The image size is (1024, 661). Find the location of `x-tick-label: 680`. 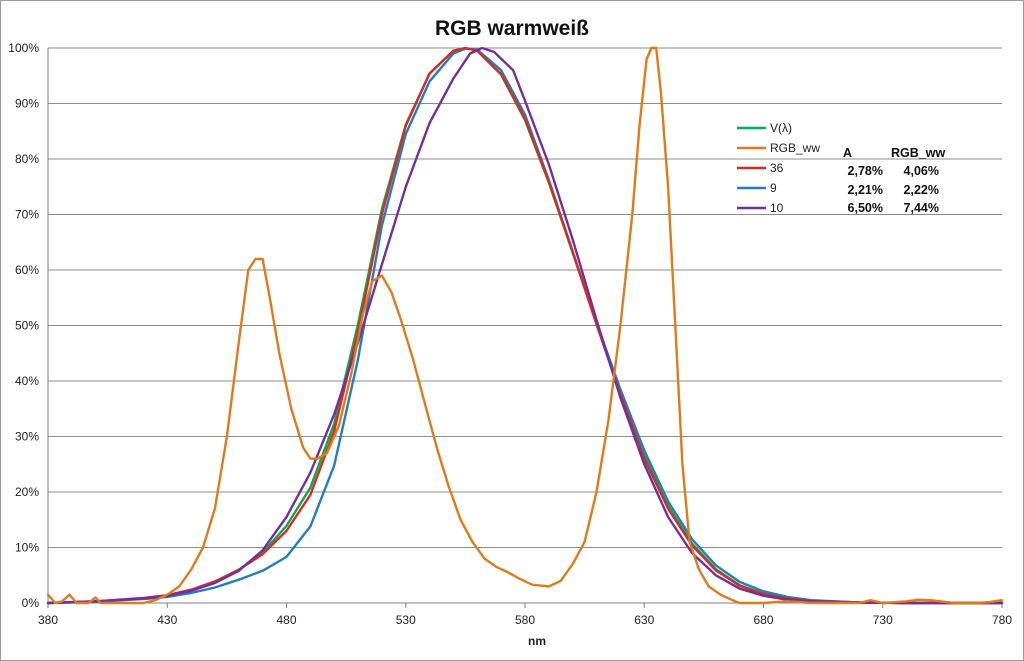

x-tick-label: 680 is located at coordinates (763, 620).